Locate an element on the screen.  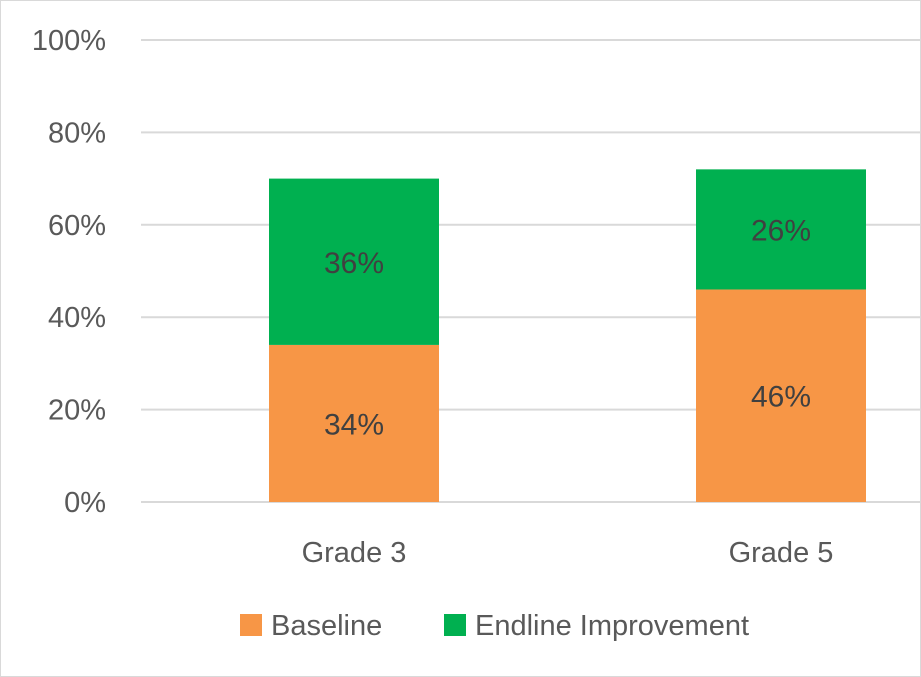
data-label: 46% is located at coordinates (781, 397).